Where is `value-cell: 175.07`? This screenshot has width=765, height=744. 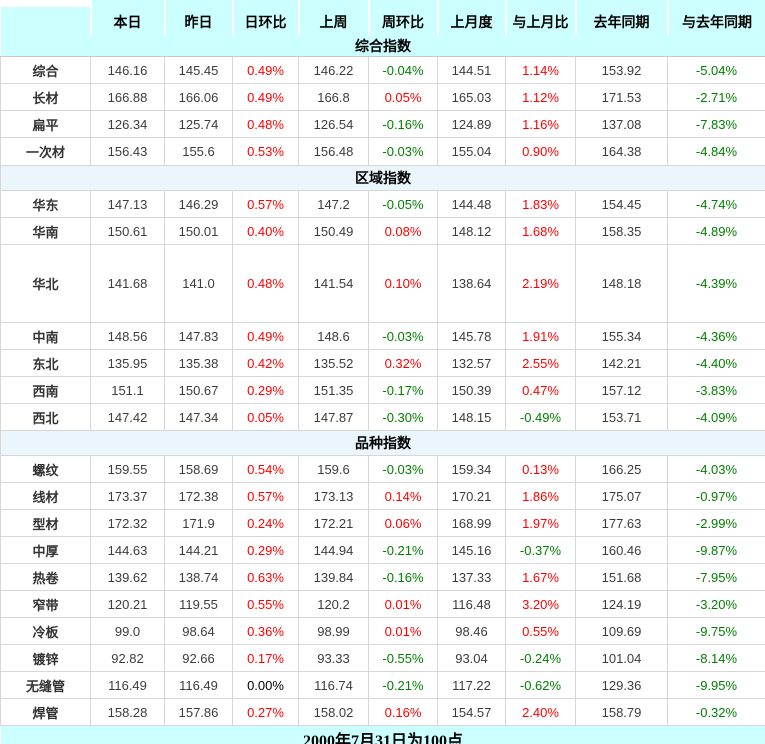
value-cell: 175.07 is located at coordinates (621, 496).